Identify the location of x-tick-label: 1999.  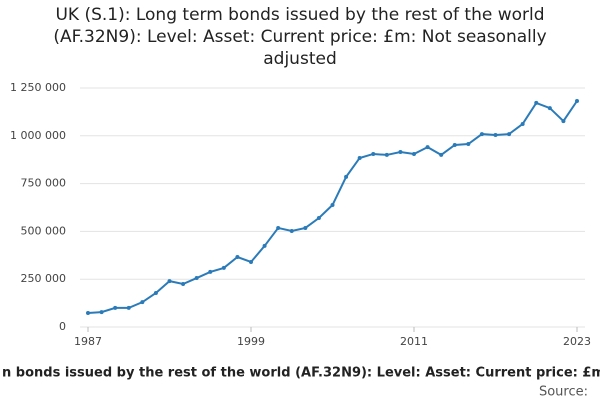
(251, 341).